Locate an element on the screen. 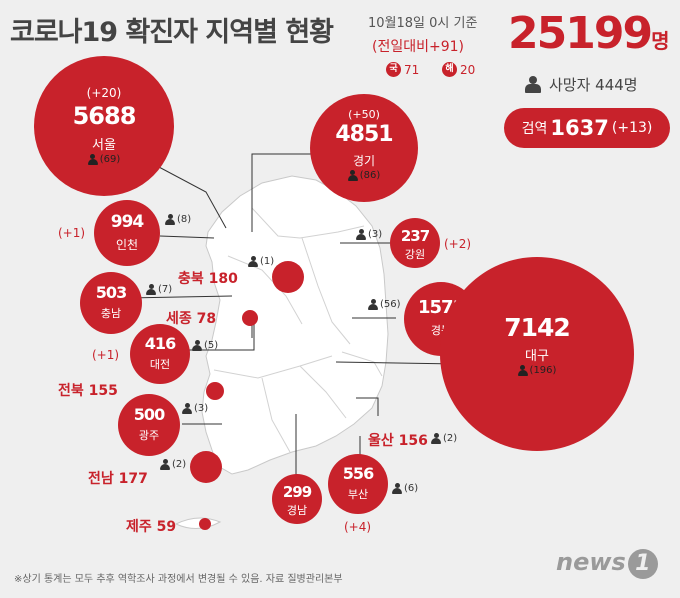  daejeon-count: 416 is located at coordinates (160, 343).